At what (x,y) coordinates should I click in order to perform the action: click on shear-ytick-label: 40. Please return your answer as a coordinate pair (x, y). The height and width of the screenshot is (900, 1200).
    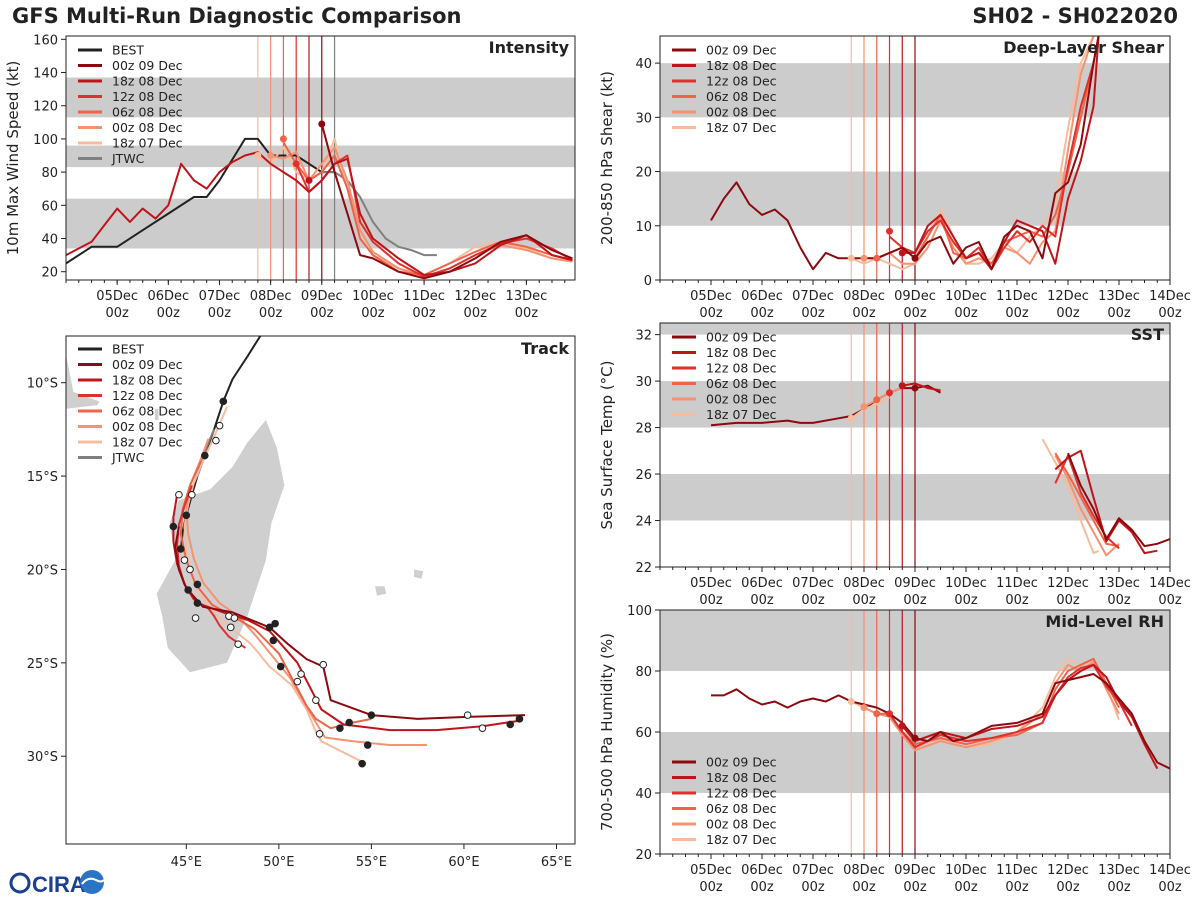
    Looking at the image, I should click on (643, 64).